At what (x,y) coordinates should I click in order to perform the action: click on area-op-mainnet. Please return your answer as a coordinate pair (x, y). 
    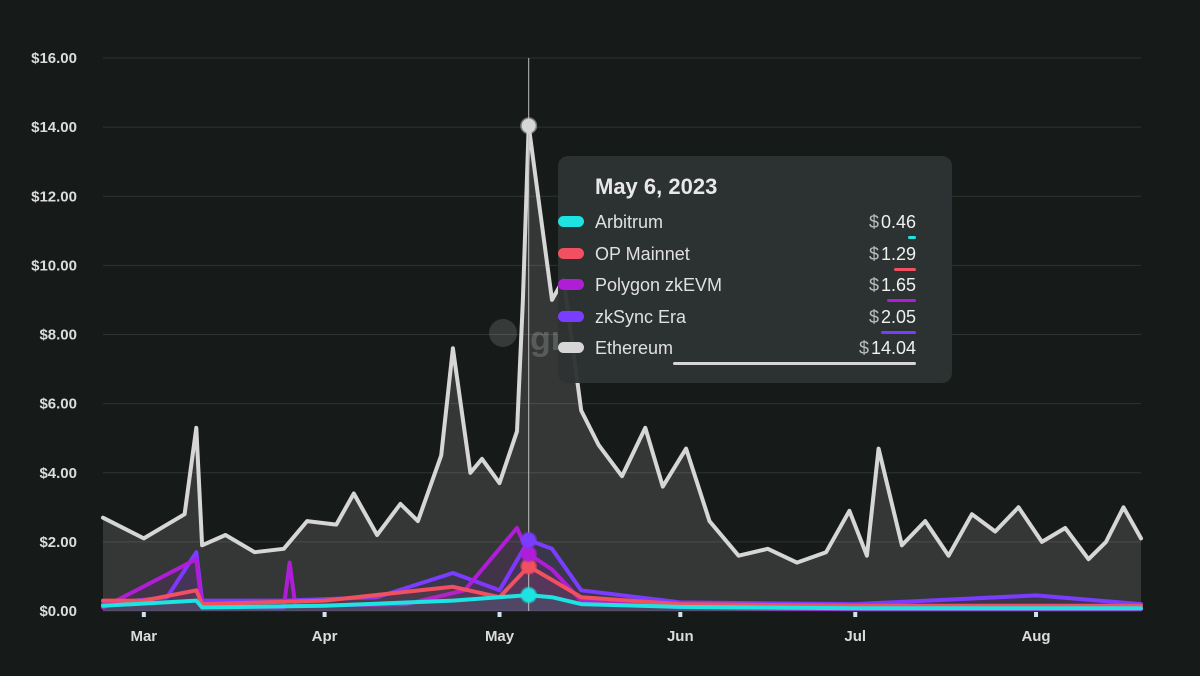
    Looking at the image, I should click on (622, 588).